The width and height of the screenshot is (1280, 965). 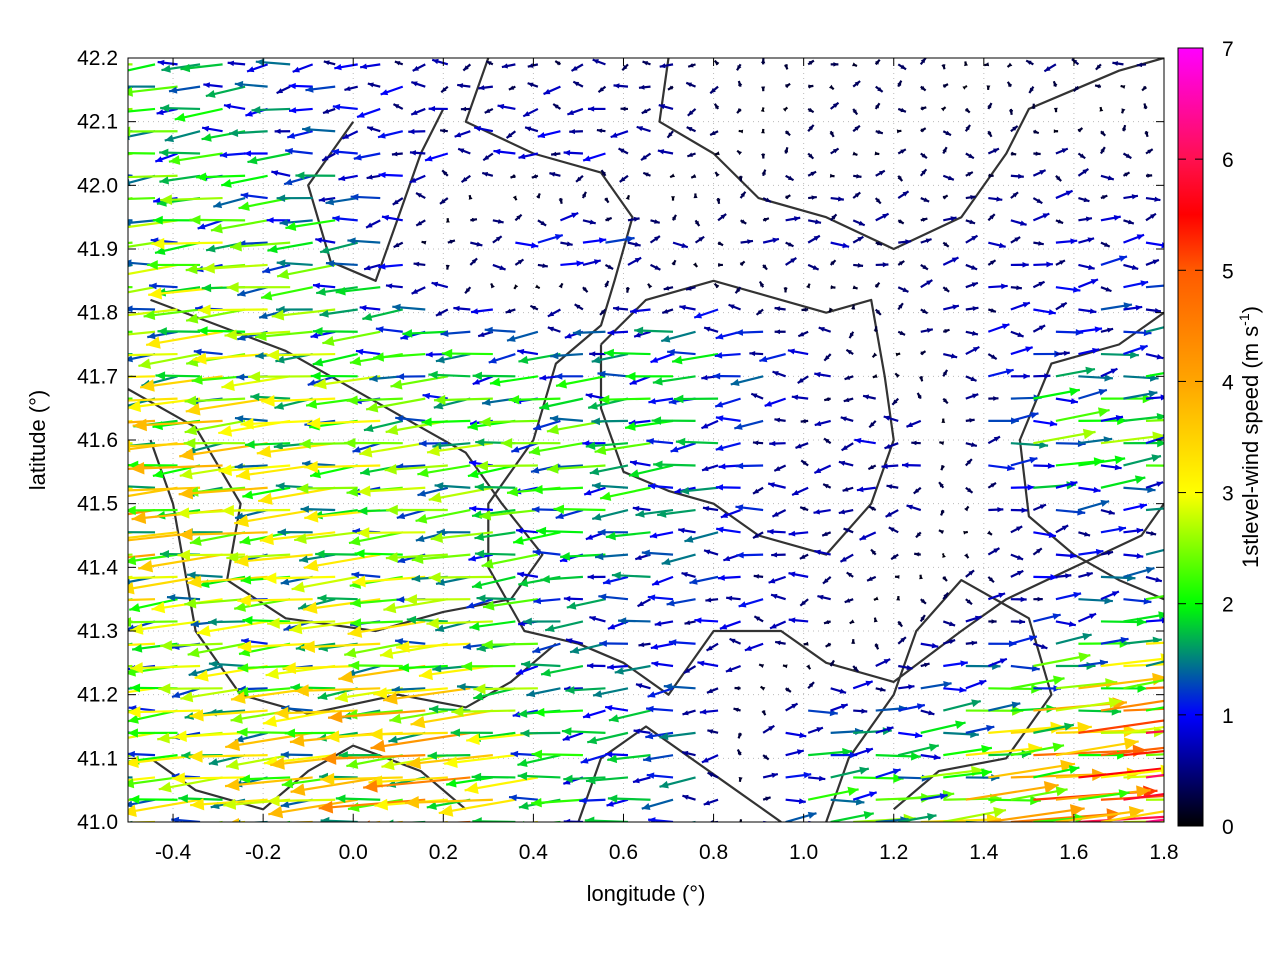 I want to click on colorbar-tick-label: 3, so click(x=1228, y=494).